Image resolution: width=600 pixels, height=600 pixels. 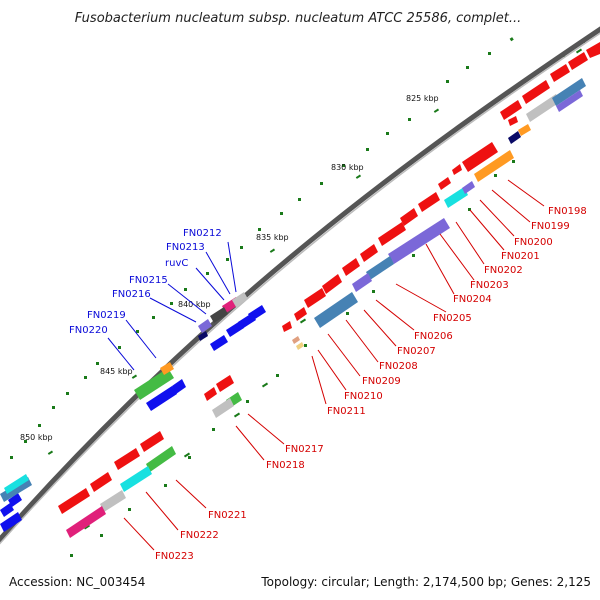 What do you see at coordinates (202, 233) in the screenshot?
I see `gene-label-fn0212: FN0212` at bounding box center [202, 233].